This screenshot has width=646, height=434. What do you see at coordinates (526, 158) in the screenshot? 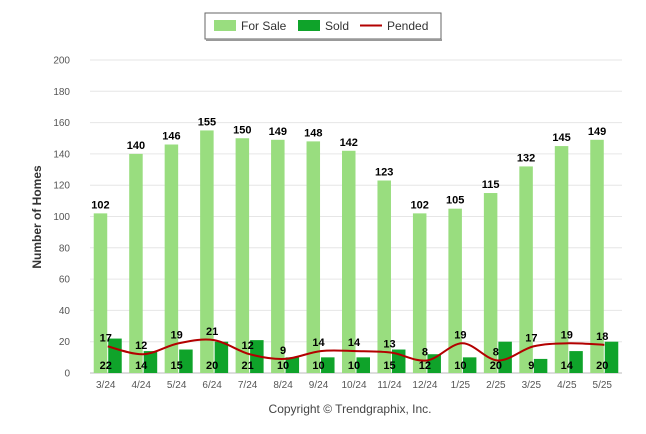
I see `label-for-sale: 132` at bounding box center [526, 158].